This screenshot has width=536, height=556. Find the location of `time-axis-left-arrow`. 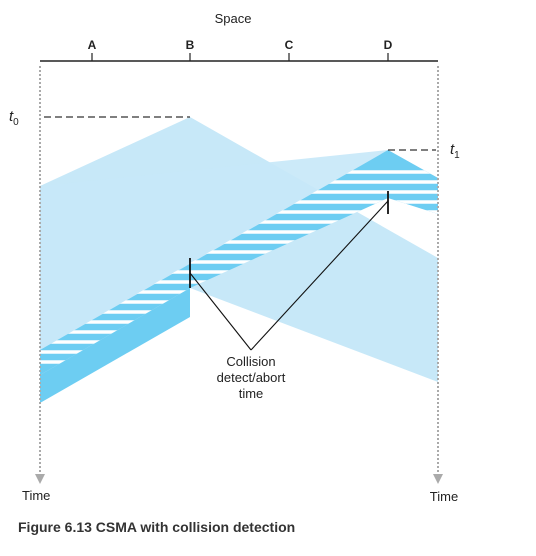

time-axis-left-arrow is located at coordinates (40, 479).